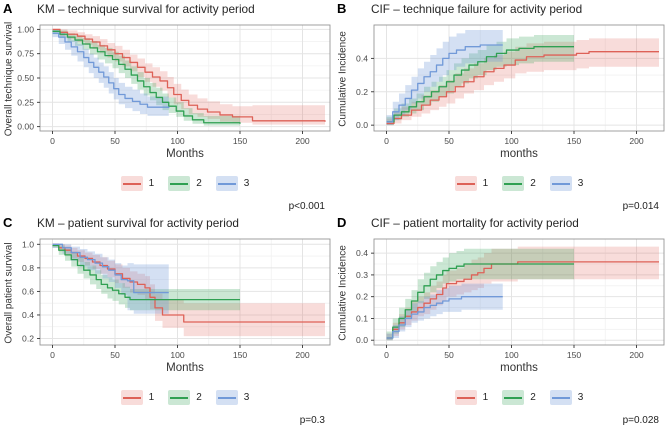 The height and width of the screenshot is (428, 668). I want to click on grid-minor, so click(519, 78).